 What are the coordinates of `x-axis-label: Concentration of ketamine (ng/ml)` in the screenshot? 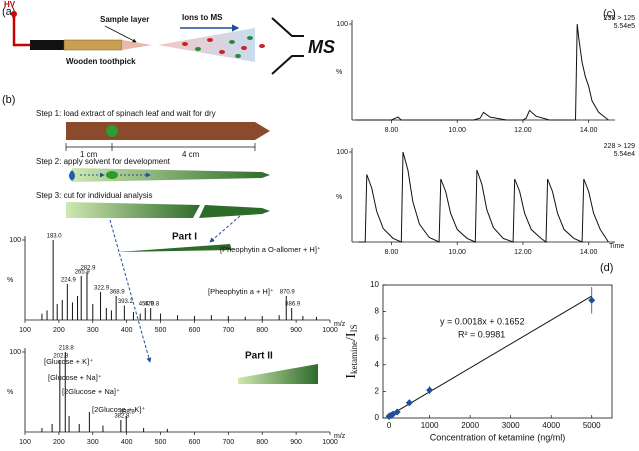 It's located at (498, 437).